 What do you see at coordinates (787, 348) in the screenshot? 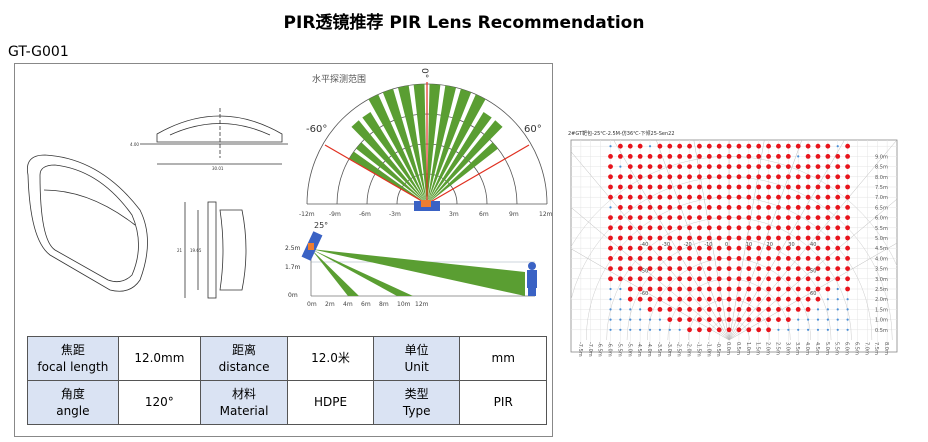
I see `x-tick-label: 3.0m` at bounding box center [787, 348].